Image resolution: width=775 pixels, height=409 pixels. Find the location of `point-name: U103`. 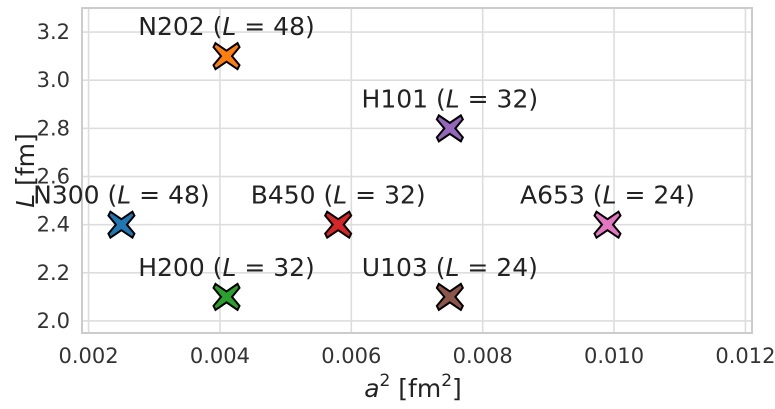

point-name: U103 is located at coordinates (395, 267).